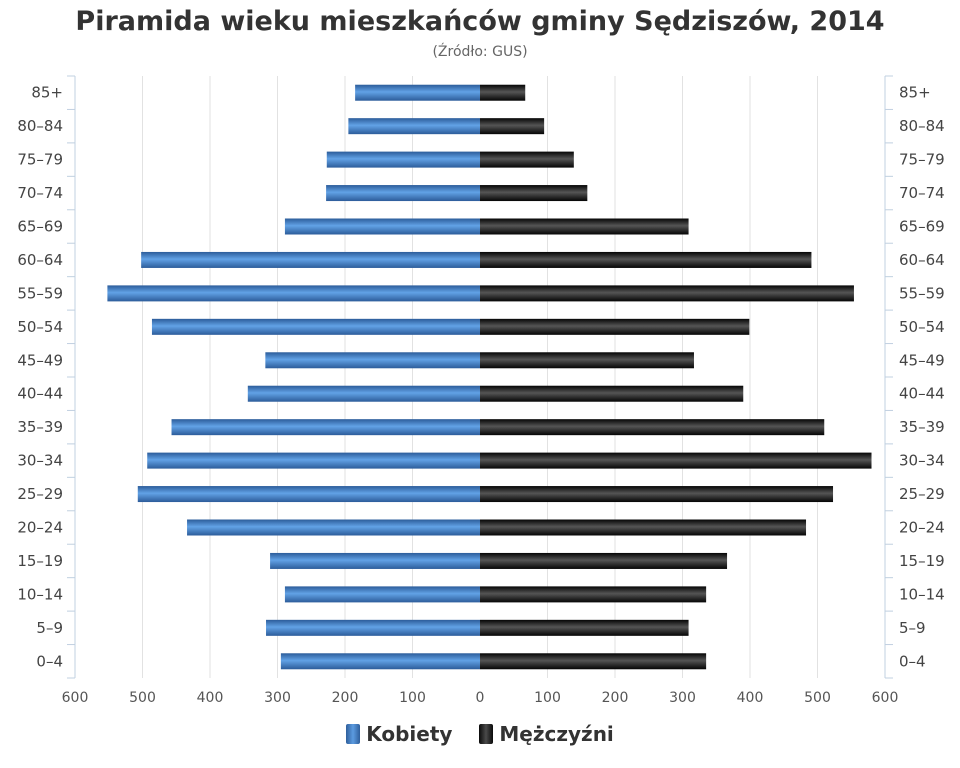  Describe the element at coordinates (922, 227) in the screenshot. I see `category-label-right: 65–69` at that location.